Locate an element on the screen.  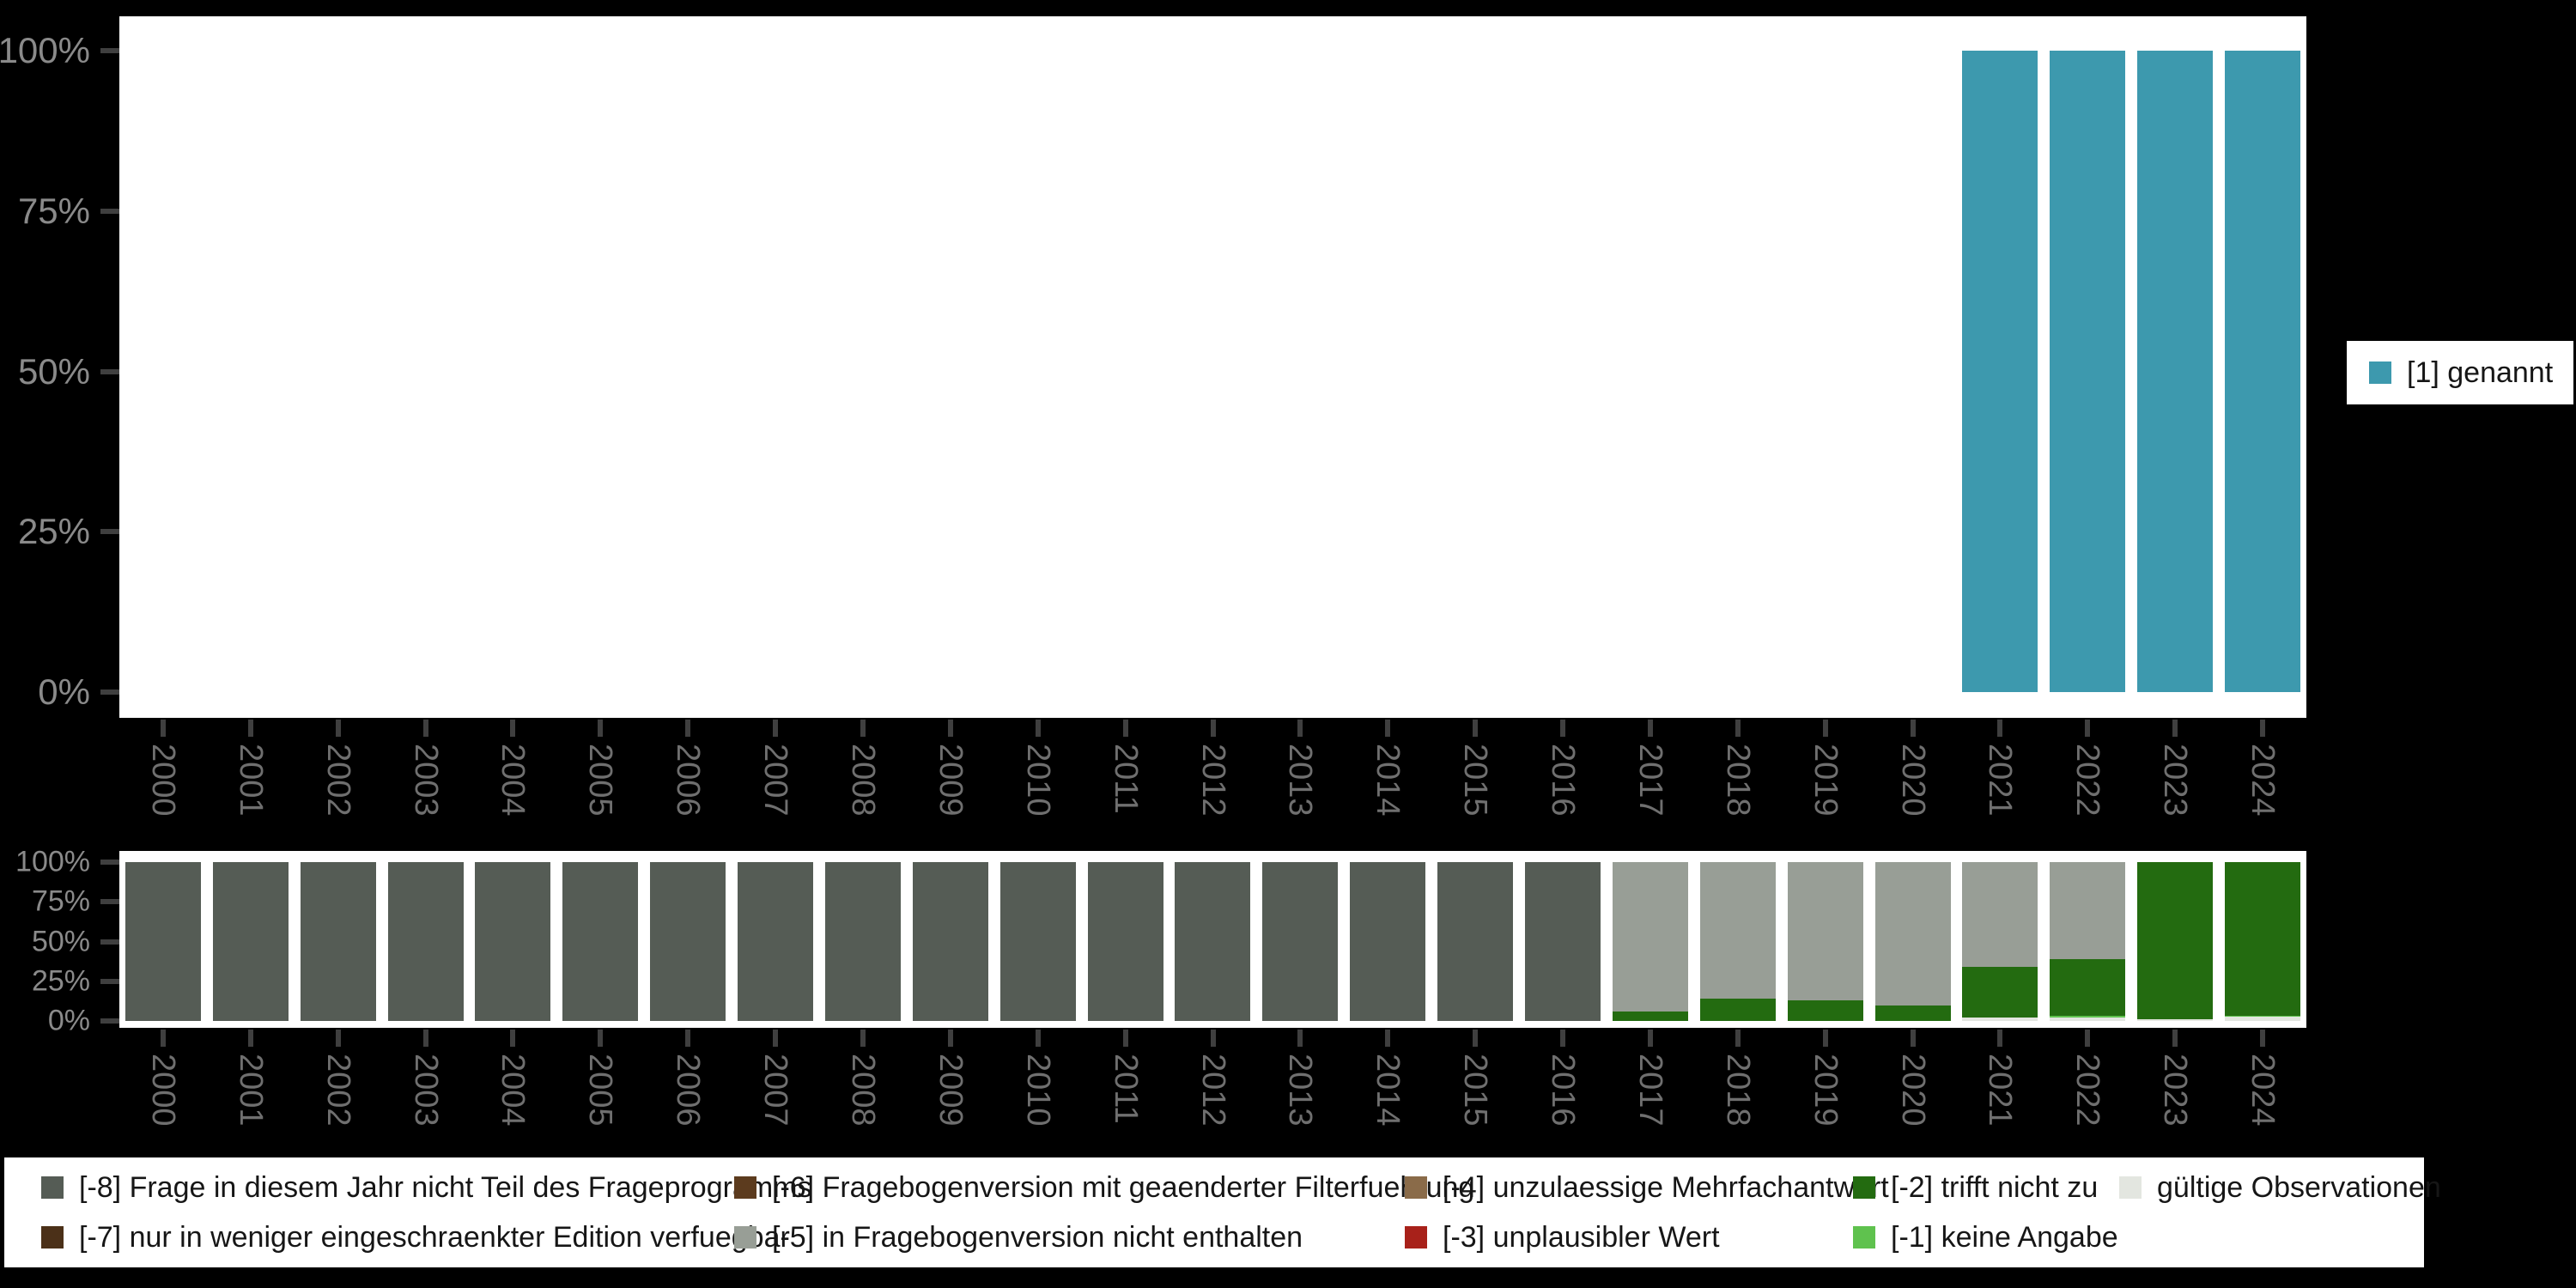
bar-2011 is located at coordinates (1125, 371).